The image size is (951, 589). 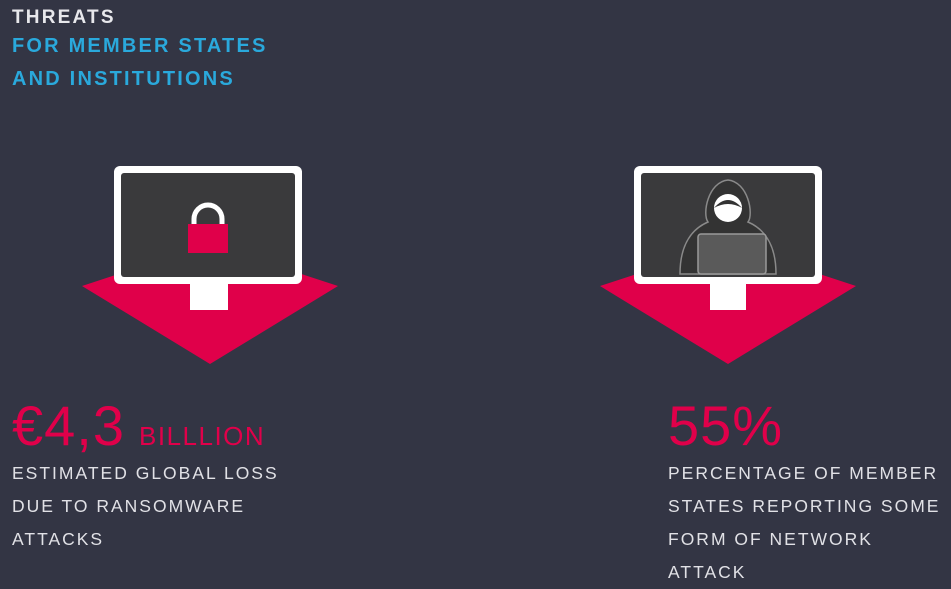 What do you see at coordinates (64, 17) in the screenshot?
I see `title-line-1: THREATS` at bounding box center [64, 17].